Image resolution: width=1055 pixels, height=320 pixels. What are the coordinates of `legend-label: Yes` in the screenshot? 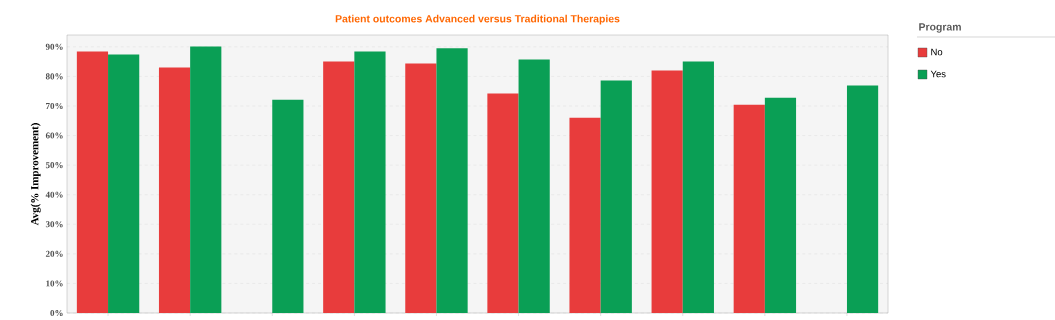 It's located at (938, 74).